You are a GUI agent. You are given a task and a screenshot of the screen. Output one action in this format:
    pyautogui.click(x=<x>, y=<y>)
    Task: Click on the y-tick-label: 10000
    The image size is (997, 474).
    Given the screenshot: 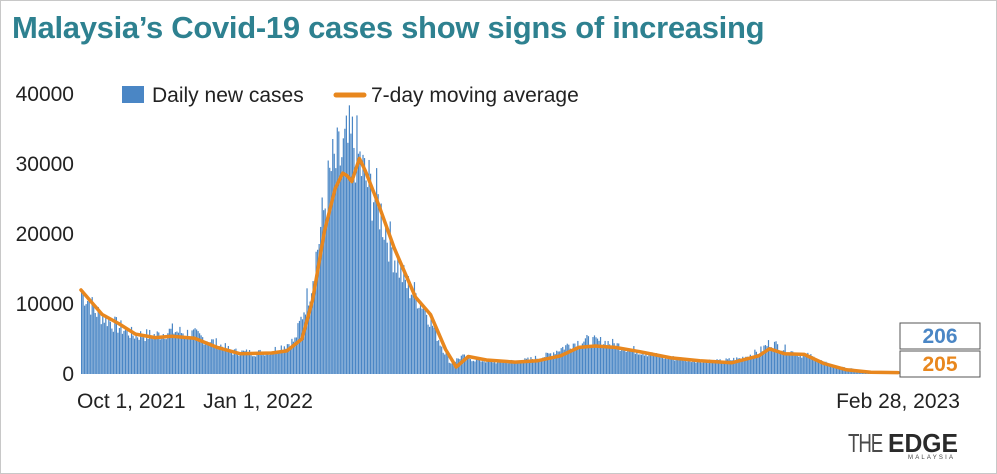 What is the action you would take?
    pyautogui.click(x=45, y=304)
    